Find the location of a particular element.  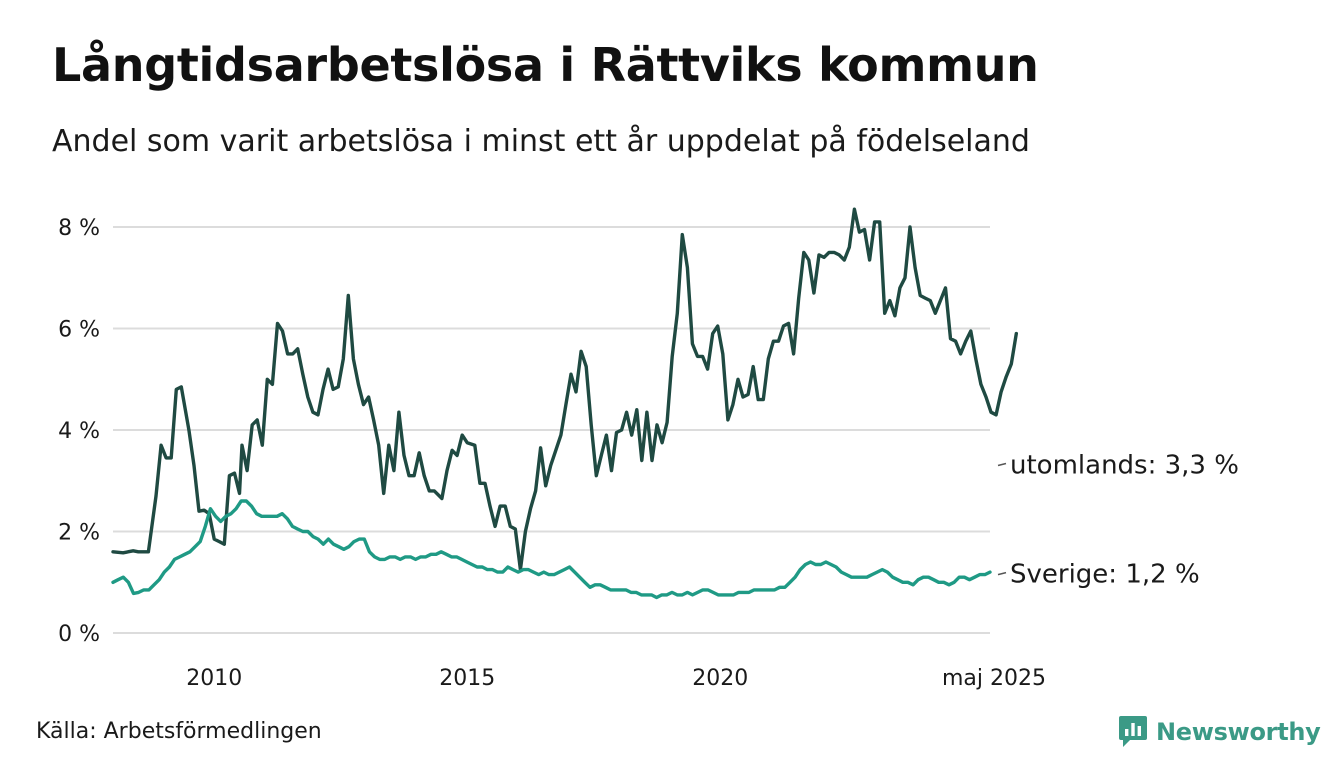

y-tick-label: 4 % is located at coordinates (79, 431).